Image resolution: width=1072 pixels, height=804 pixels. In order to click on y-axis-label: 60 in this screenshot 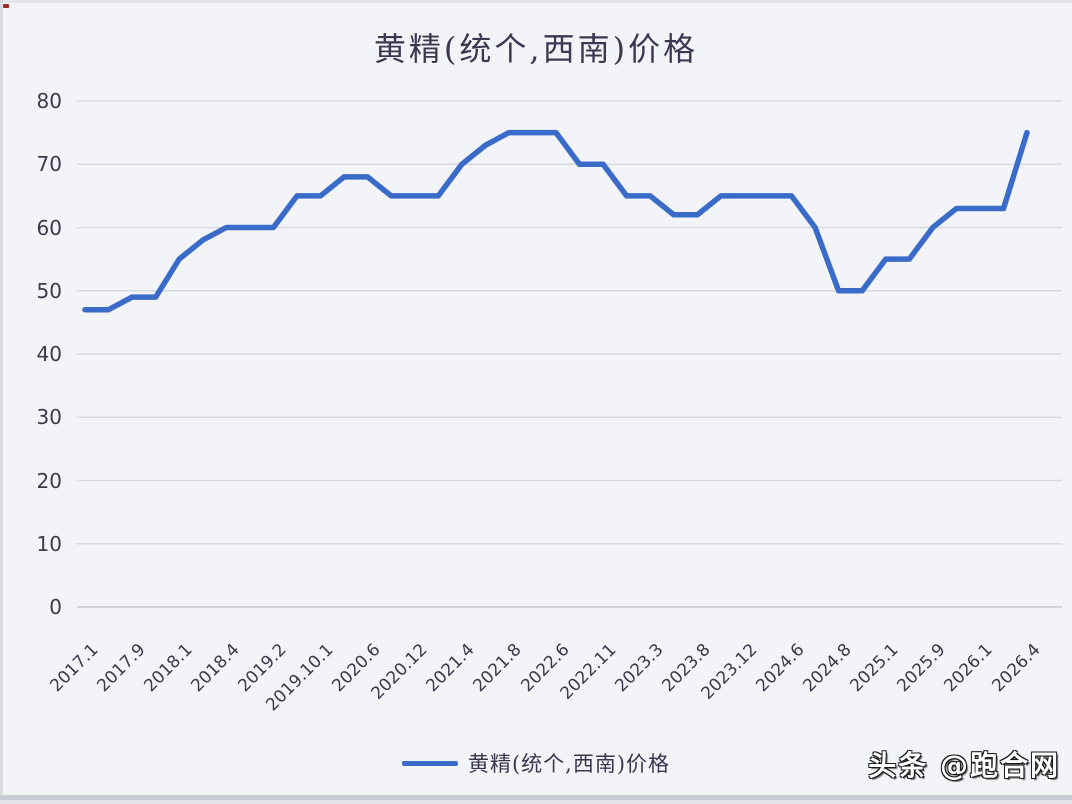, I will do `click(49, 227)`.